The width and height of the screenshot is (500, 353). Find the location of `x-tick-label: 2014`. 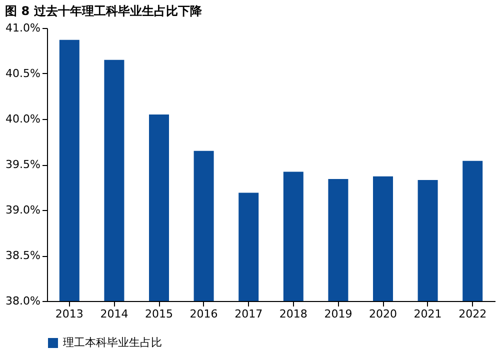

x-tick-label: 2014 is located at coordinates (114, 314).